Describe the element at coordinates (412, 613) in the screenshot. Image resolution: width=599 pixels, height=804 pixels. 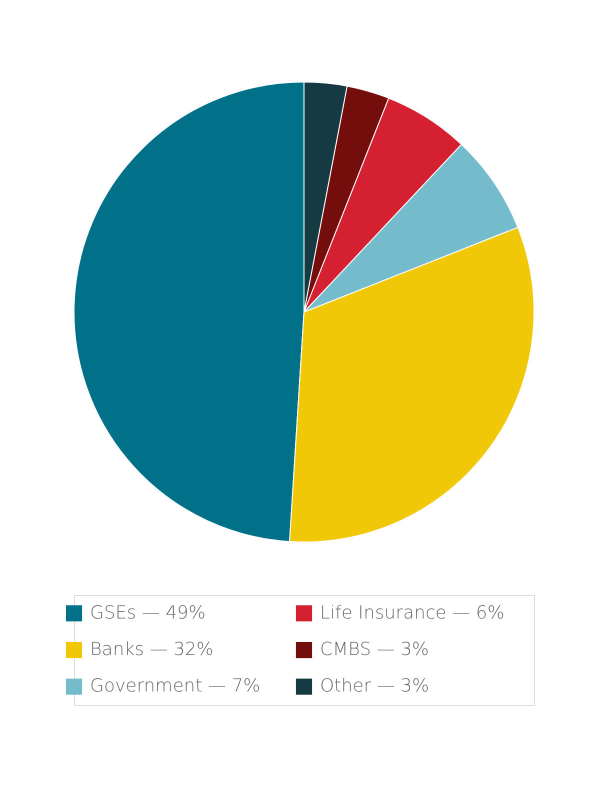
I see `legend-label: Life Insurance — 6%` at that location.